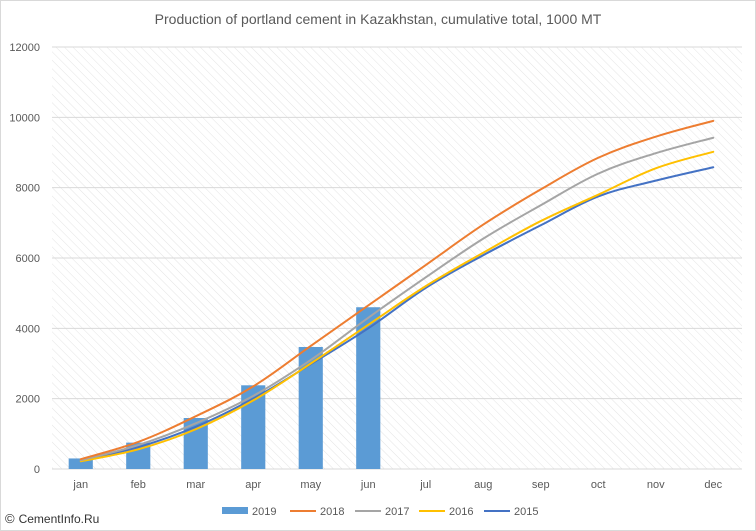 This screenshot has height=531, width=756. Describe the element at coordinates (713, 485) in the screenshot. I see `x-tick-label: dec` at that location.